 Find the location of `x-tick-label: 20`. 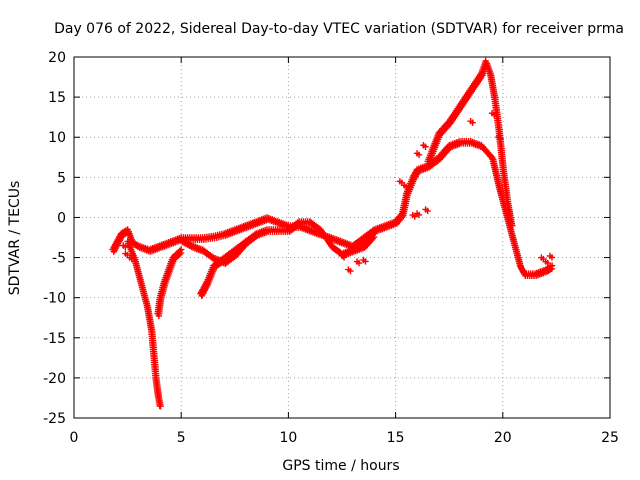

x-tick-label: 20 is located at coordinates (503, 438).